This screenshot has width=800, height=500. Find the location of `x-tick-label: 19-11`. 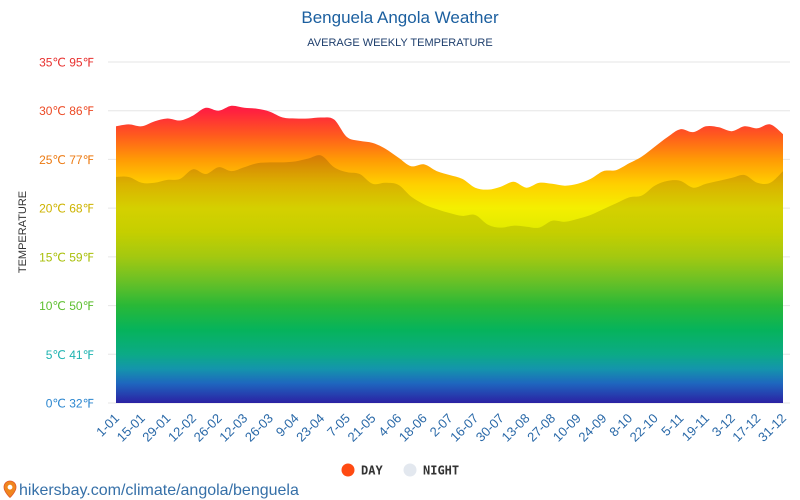

x-tick-label: 19-11 is located at coordinates (695, 427).